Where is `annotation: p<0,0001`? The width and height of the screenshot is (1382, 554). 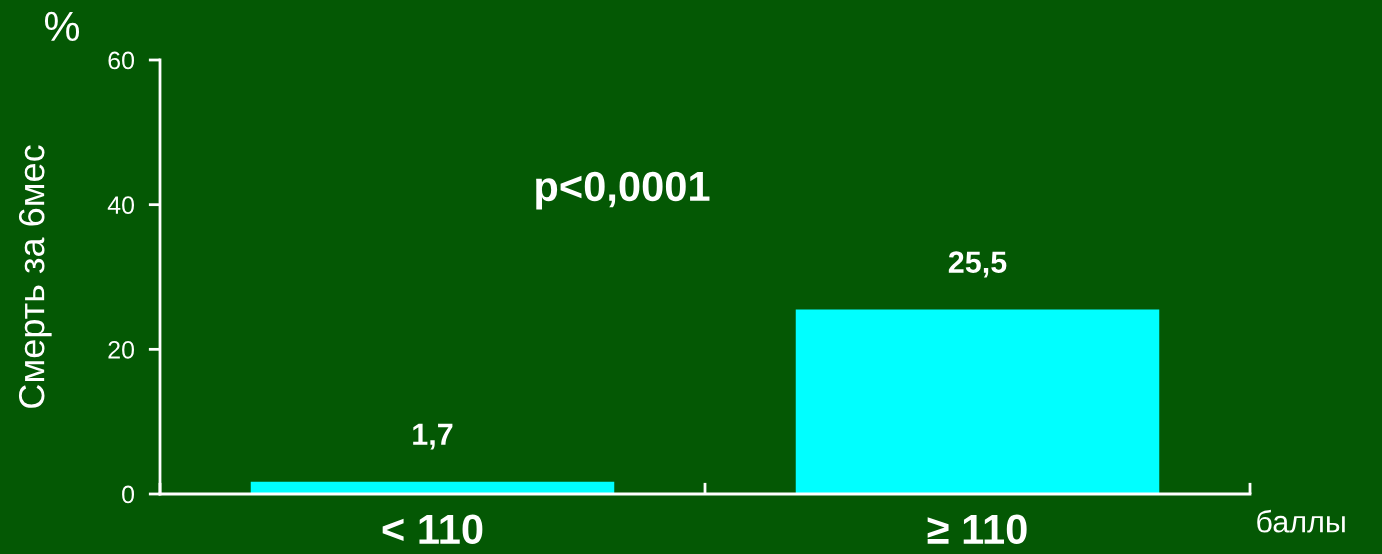 annotation: p<0,0001 is located at coordinates (623, 190).